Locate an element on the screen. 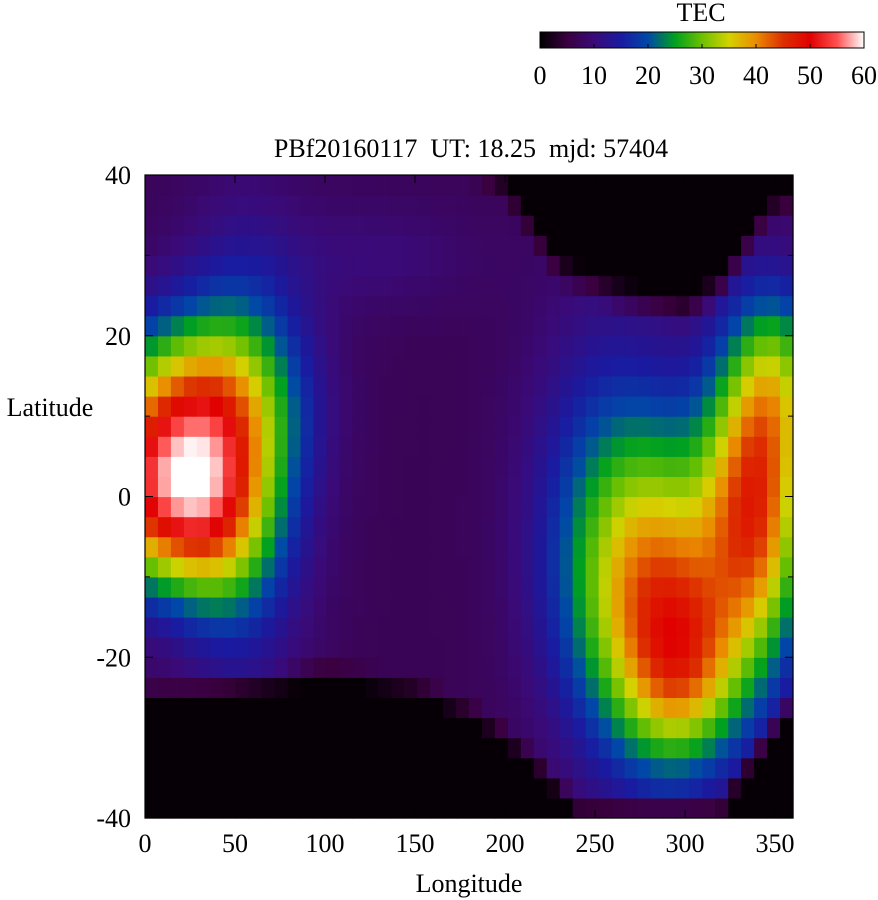 This screenshot has width=878, height=900. y-tick-label: -20 is located at coordinates (113, 657).